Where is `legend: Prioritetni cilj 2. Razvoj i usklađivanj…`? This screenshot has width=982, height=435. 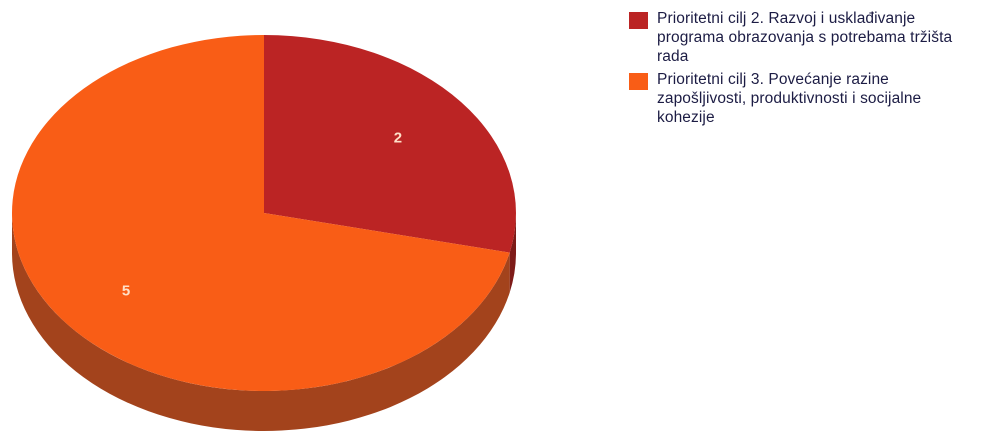
legend: Prioritetni cilj 2. Razvoj i usklađivanj… is located at coordinates (804, 70).